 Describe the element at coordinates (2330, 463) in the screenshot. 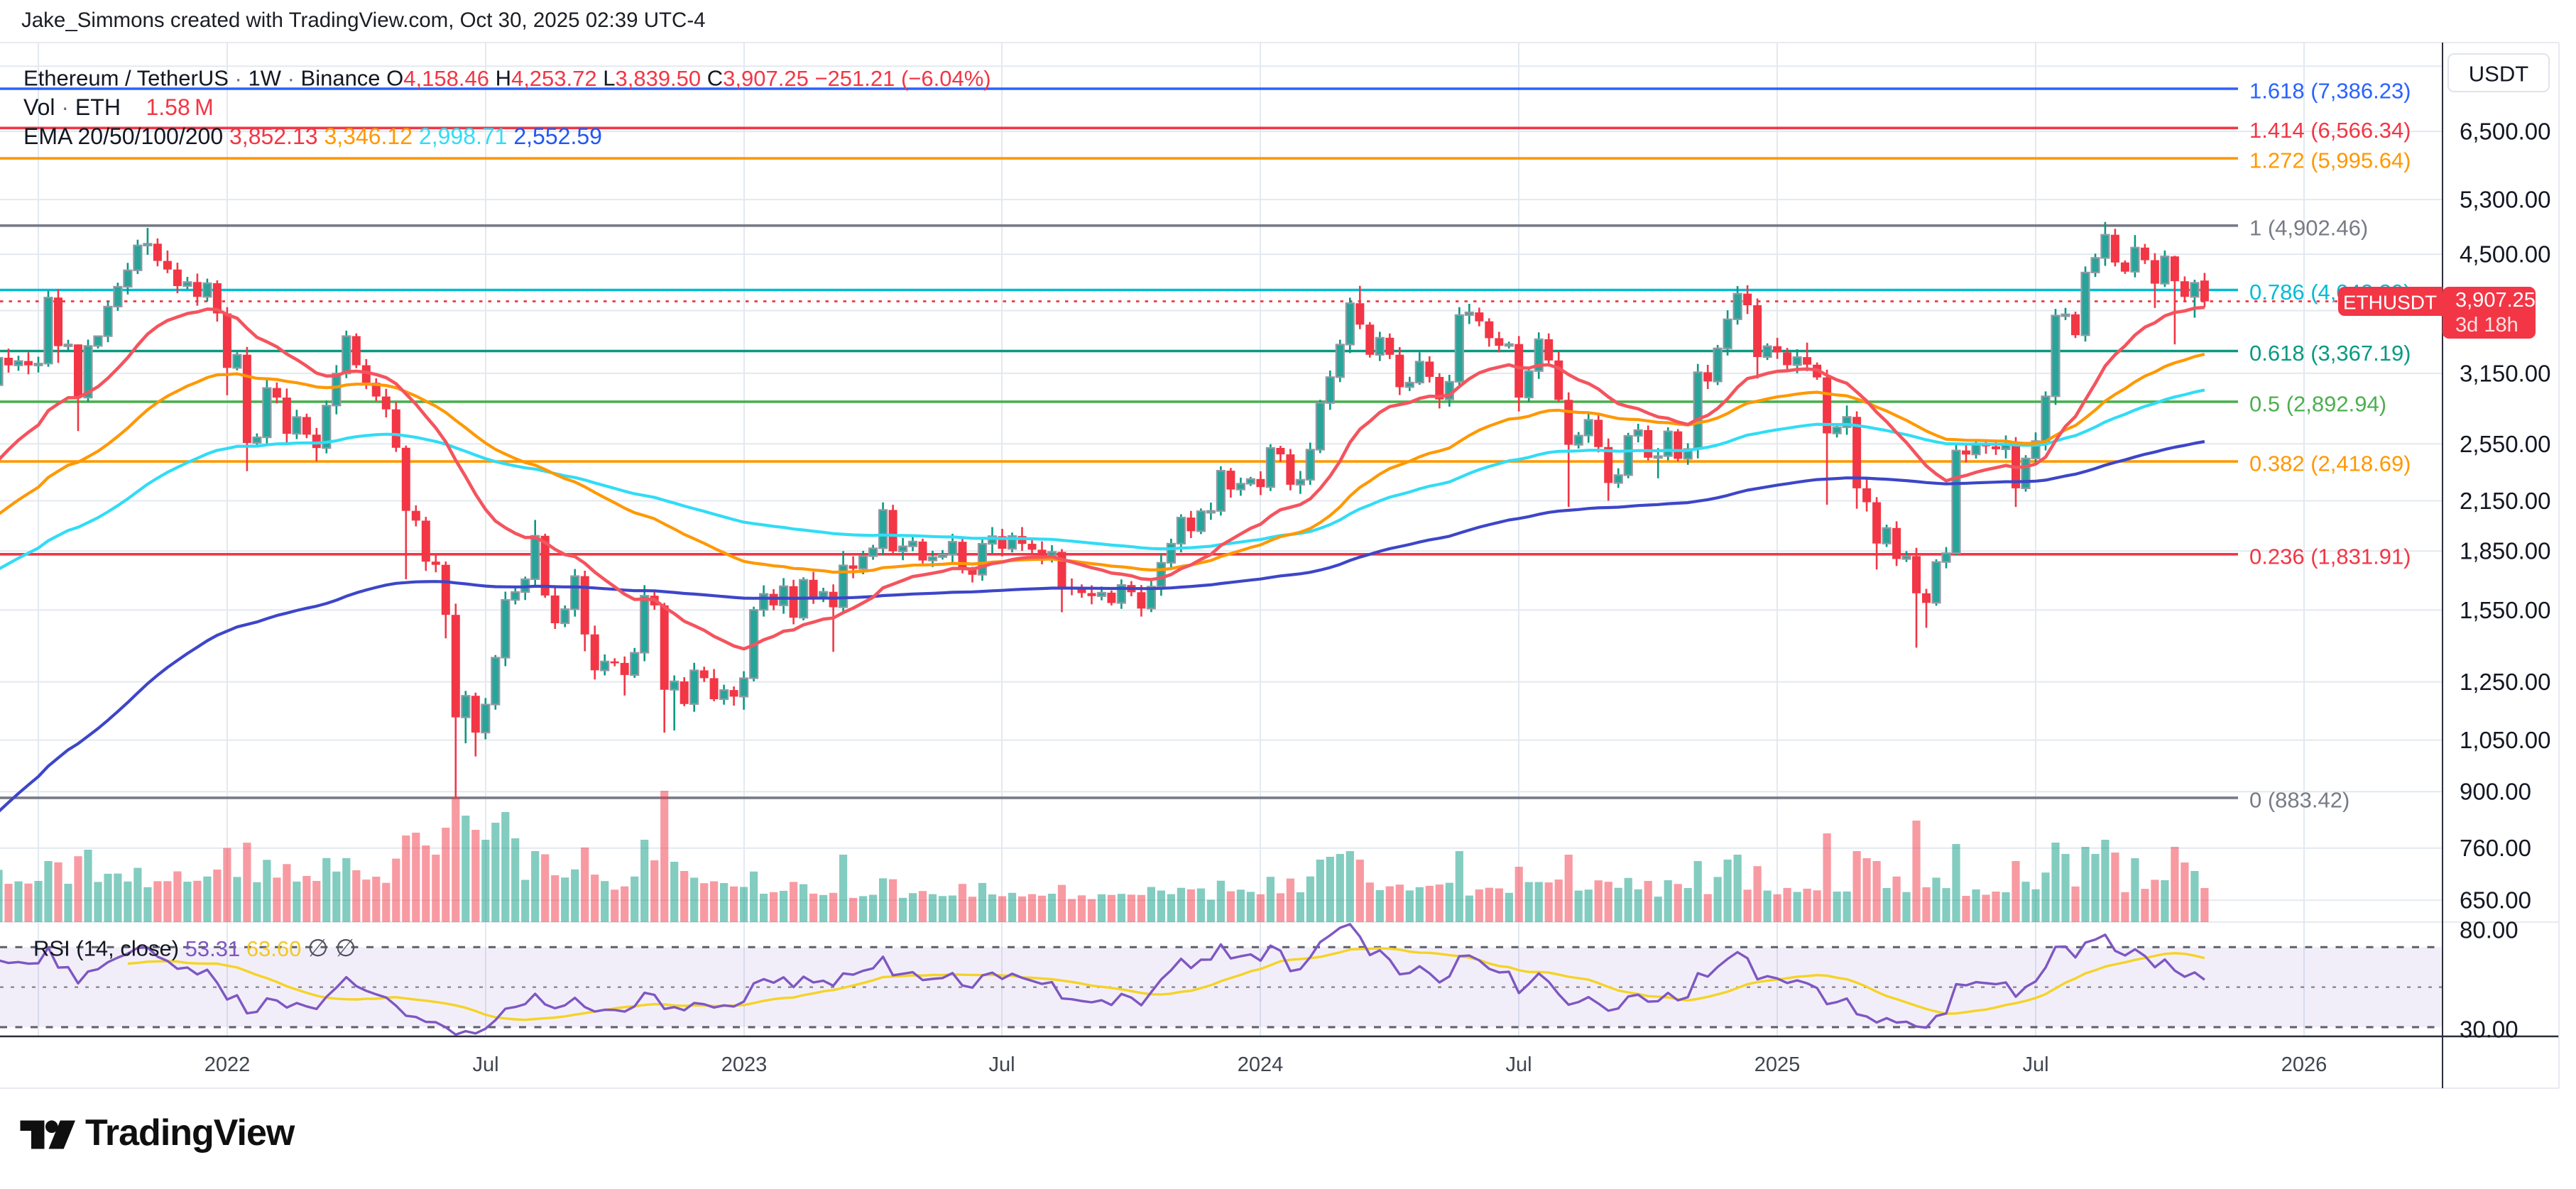

I see `svg-text: 0.382 (2,418.69)` at that location.